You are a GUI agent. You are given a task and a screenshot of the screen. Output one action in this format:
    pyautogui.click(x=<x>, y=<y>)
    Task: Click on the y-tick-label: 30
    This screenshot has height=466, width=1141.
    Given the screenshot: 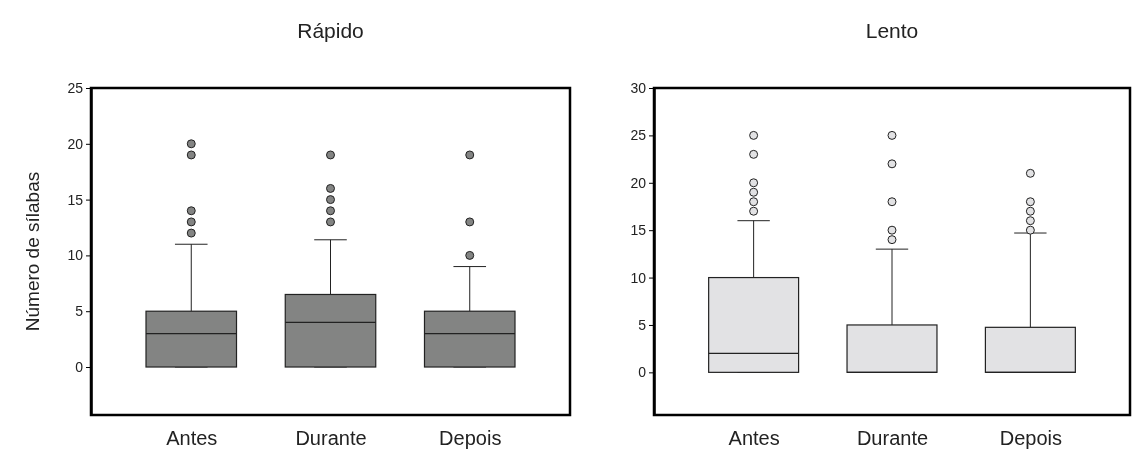 What is the action you would take?
    pyautogui.click(x=638, y=87)
    